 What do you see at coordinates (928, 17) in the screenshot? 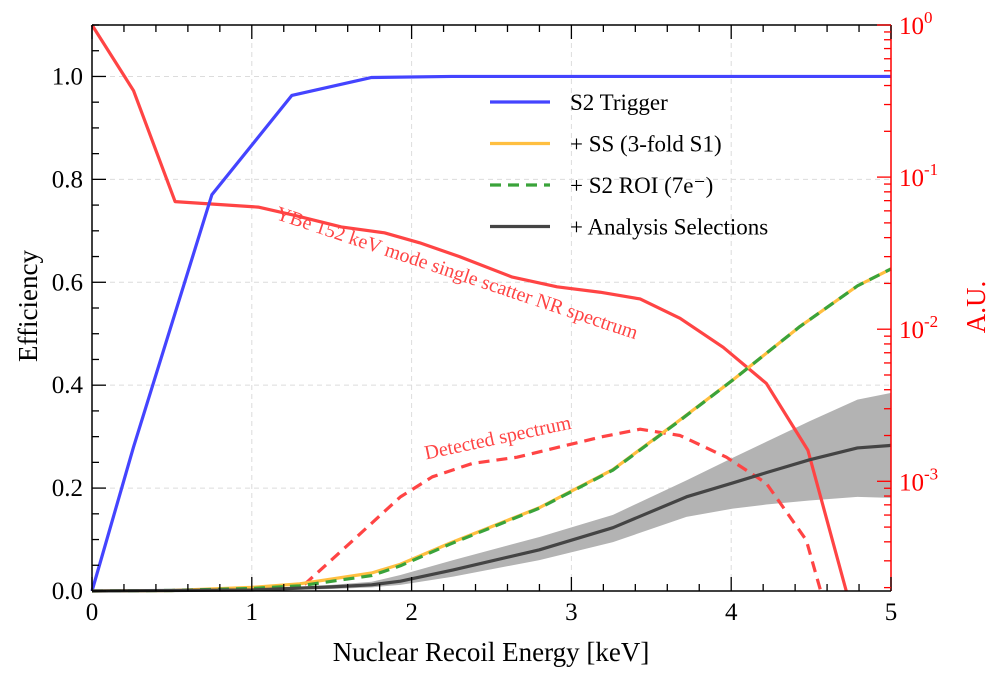
I see `y2-tick-exponent: 0` at bounding box center [928, 17].